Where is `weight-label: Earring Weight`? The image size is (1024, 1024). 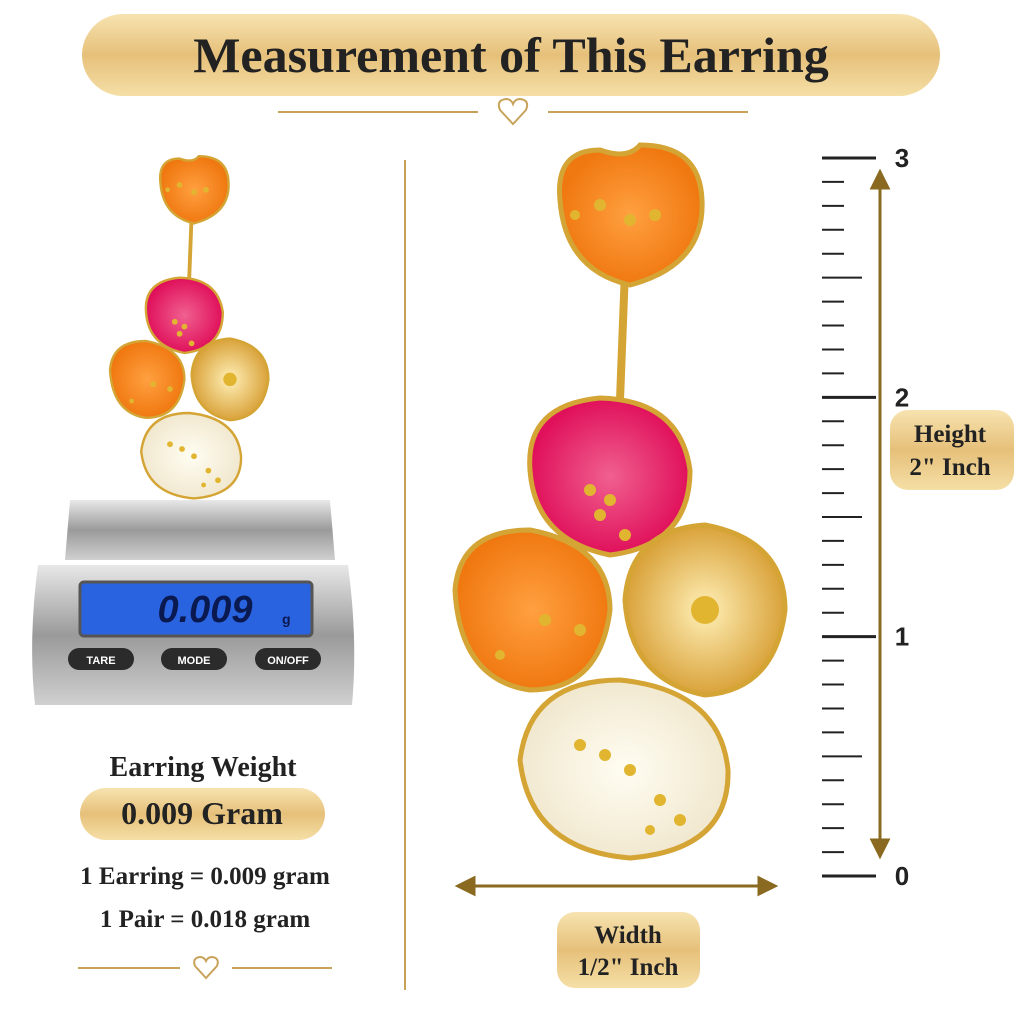
weight-label: Earring Weight is located at coordinates (204, 767).